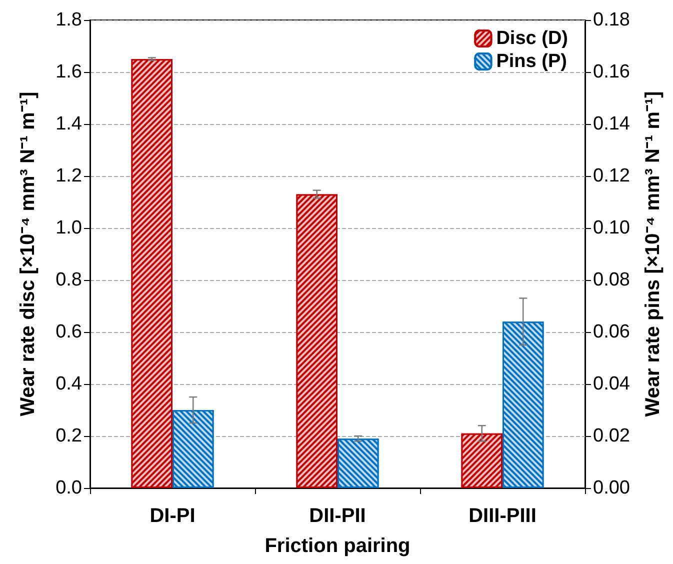 This screenshot has width=673, height=564. Describe the element at coordinates (611, 124) in the screenshot. I see `y2-tick-label: 0.14` at that location.